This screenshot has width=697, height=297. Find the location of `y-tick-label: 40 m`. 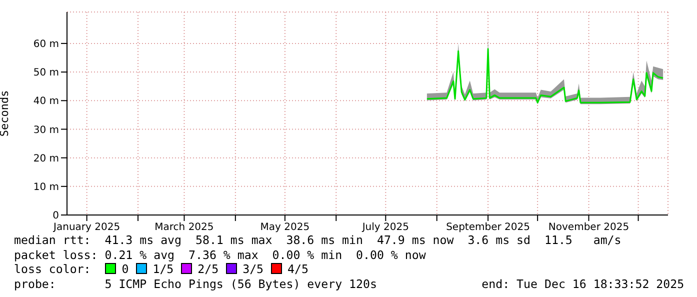

y-tick-label: 40 m is located at coordinates (46, 102).